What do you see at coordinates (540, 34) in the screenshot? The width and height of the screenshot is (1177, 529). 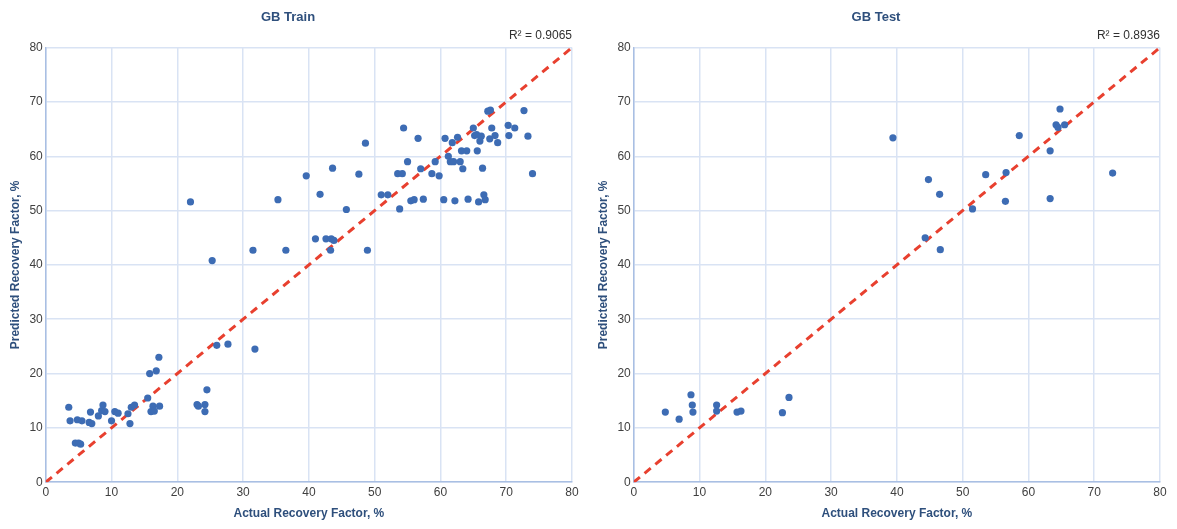 I see `text: R² = 0.9065` at bounding box center [540, 34].